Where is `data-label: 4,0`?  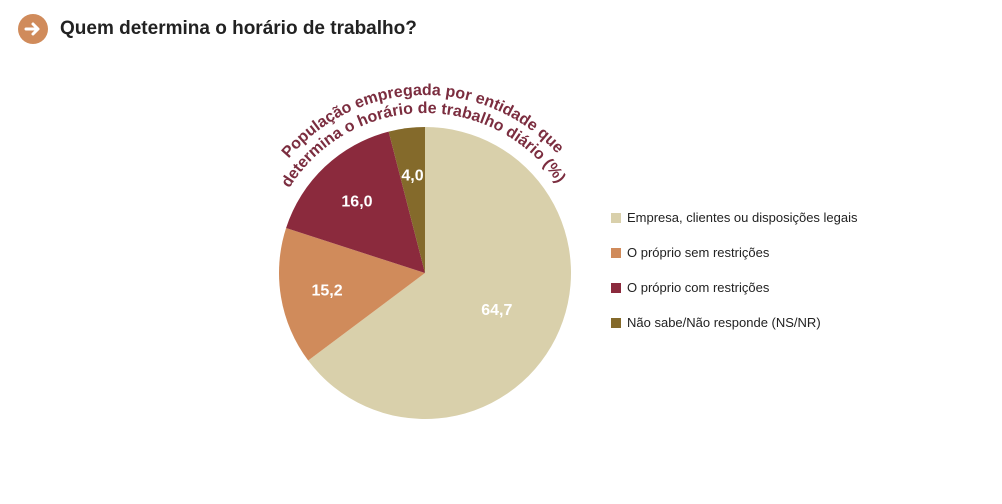 data-label: 4,0 is located at coordinates (412, 176).